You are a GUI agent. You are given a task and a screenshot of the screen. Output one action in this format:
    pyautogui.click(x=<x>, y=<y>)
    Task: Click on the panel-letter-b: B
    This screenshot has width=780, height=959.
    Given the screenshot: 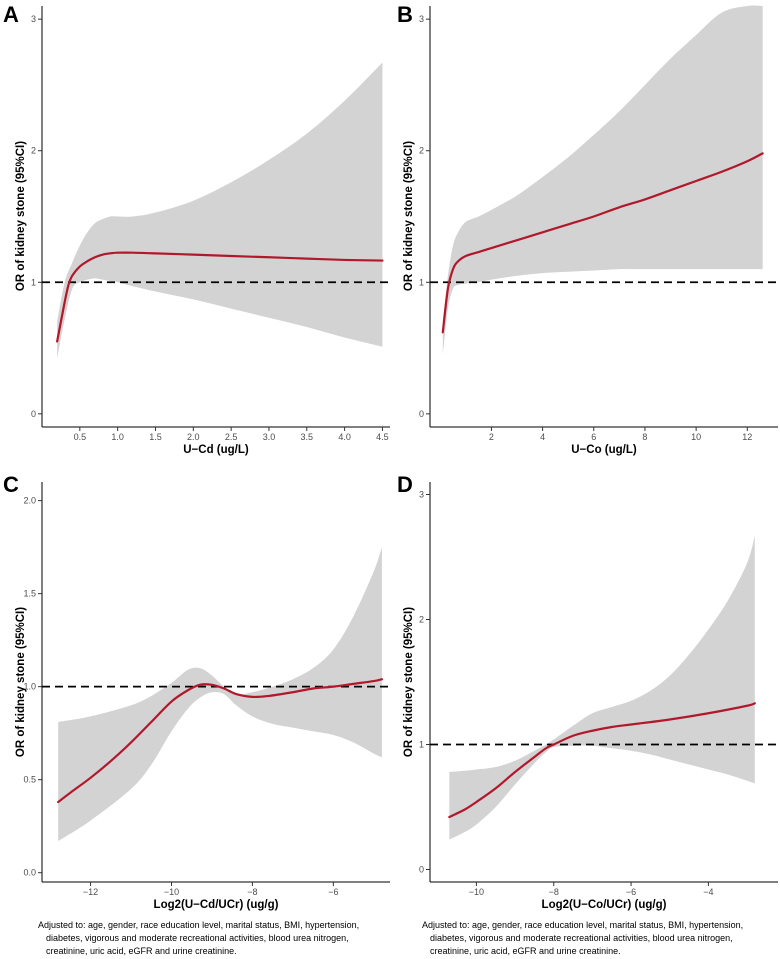 What is the action you would take?
    pyautogui.click(x=405, y=14)
    